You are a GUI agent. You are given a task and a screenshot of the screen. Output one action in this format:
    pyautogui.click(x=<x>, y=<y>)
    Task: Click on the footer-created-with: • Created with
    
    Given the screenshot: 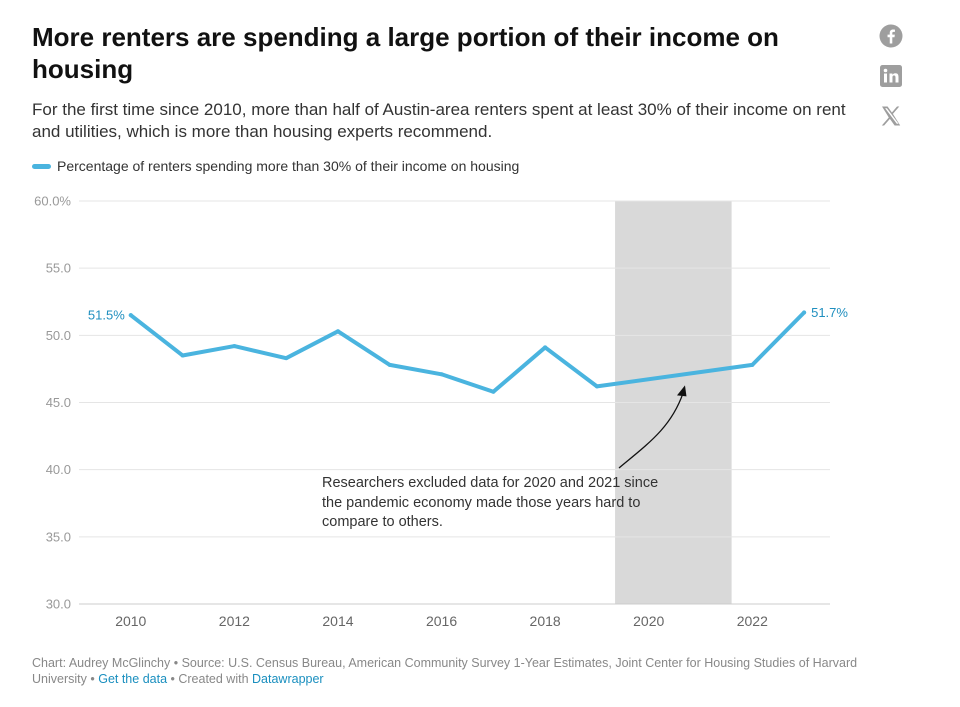 What is the action you would take?
    pyautogui.click(x=209, y=679)
    